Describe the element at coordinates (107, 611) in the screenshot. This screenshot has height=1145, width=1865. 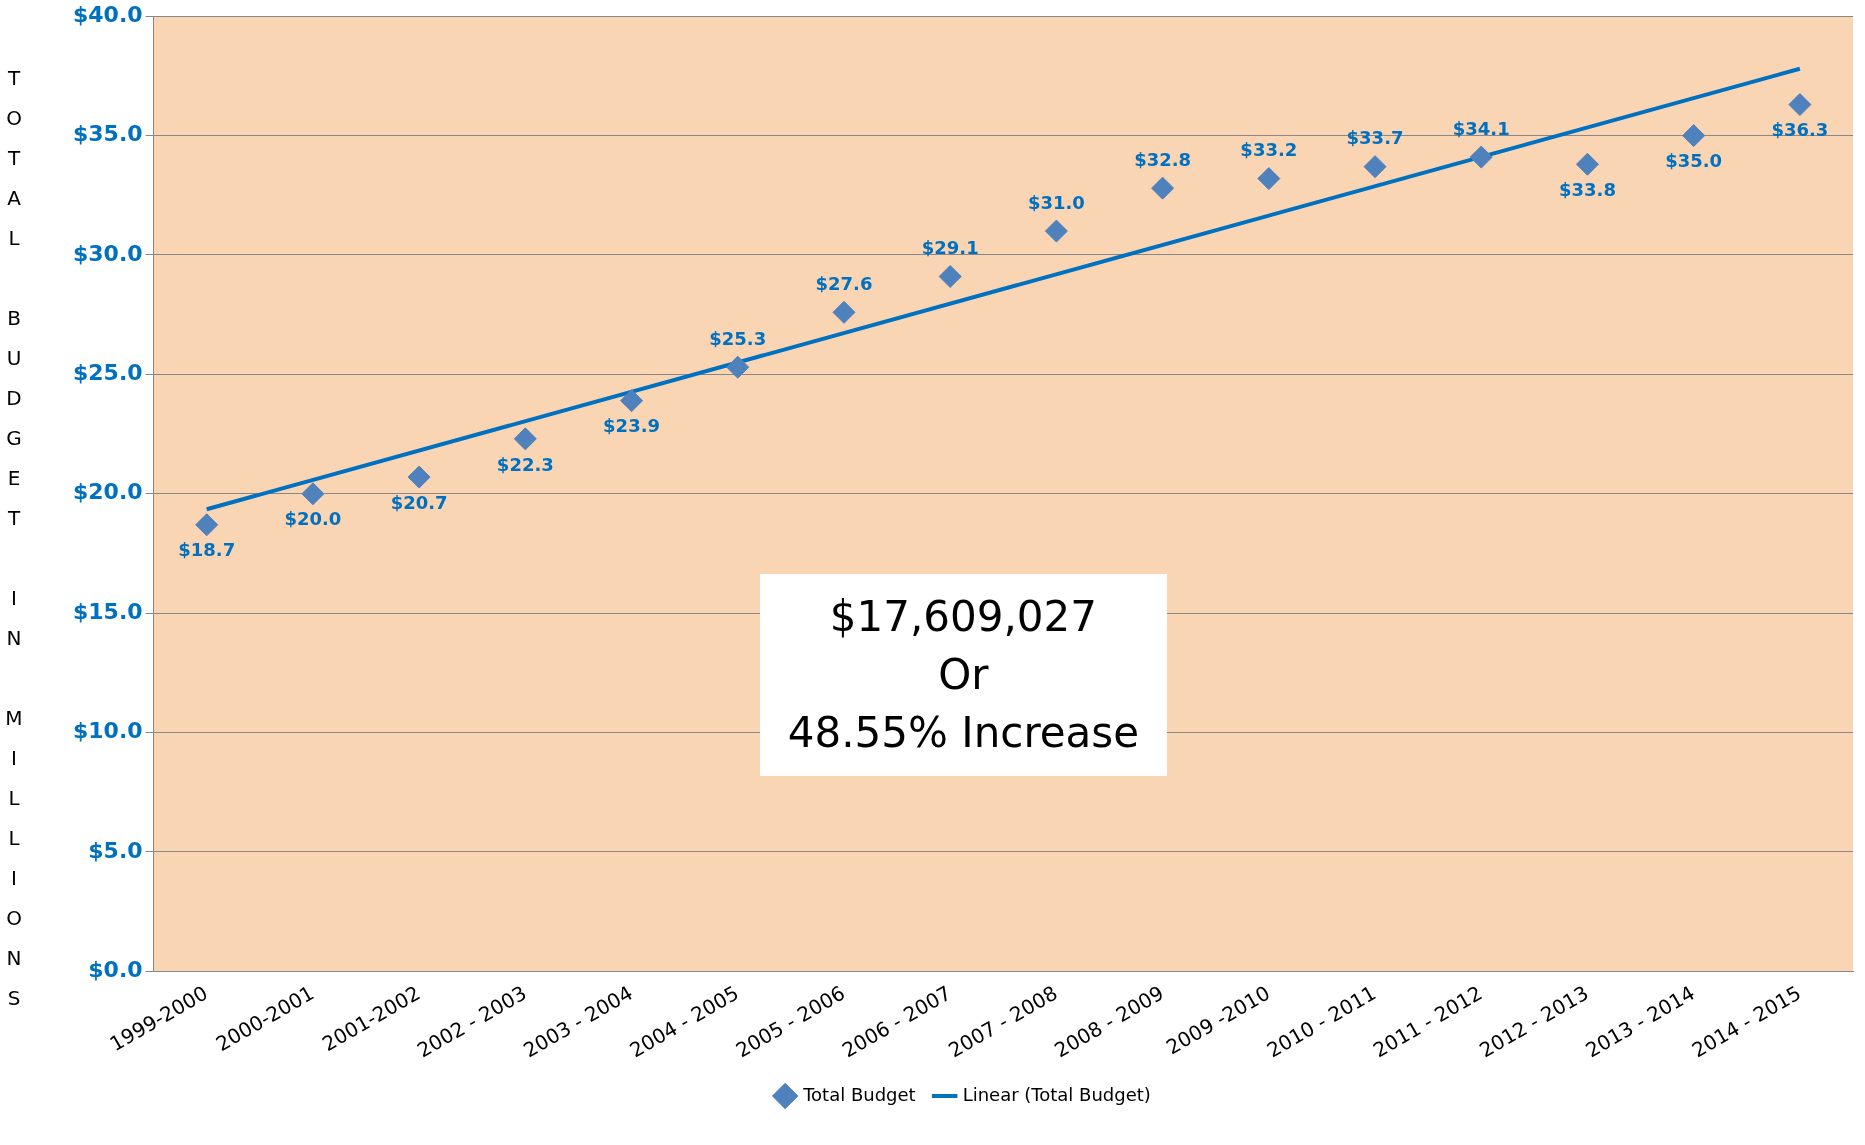
I see `y-tick-label: $15.0` at that location.